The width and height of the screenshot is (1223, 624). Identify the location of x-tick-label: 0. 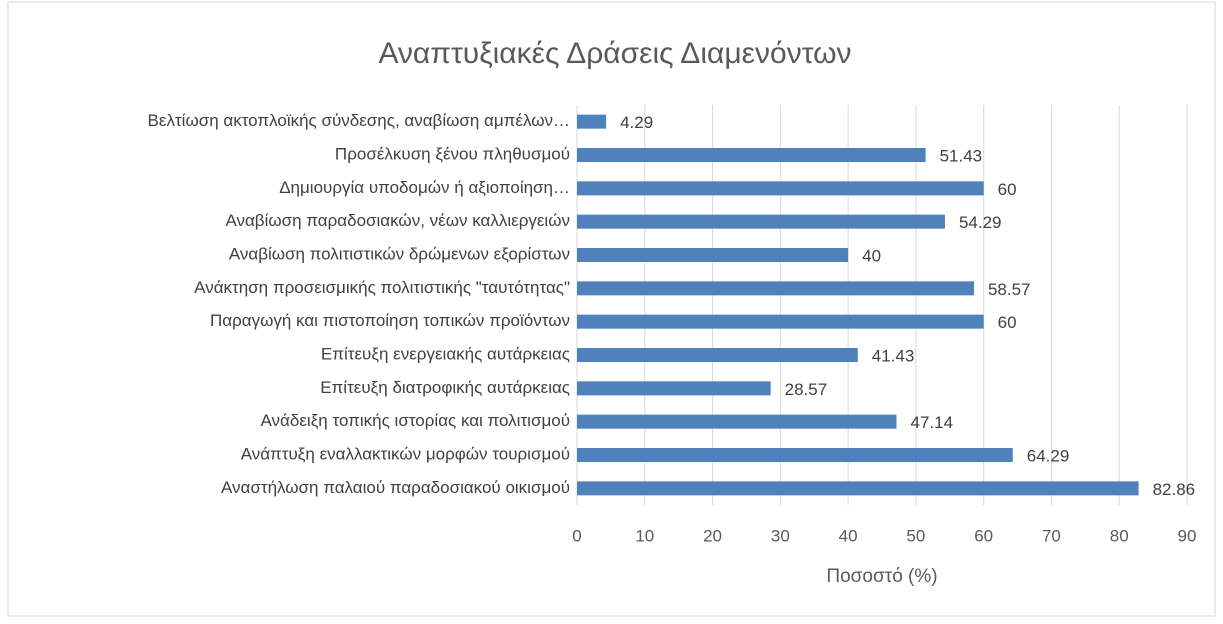
(576, 535).